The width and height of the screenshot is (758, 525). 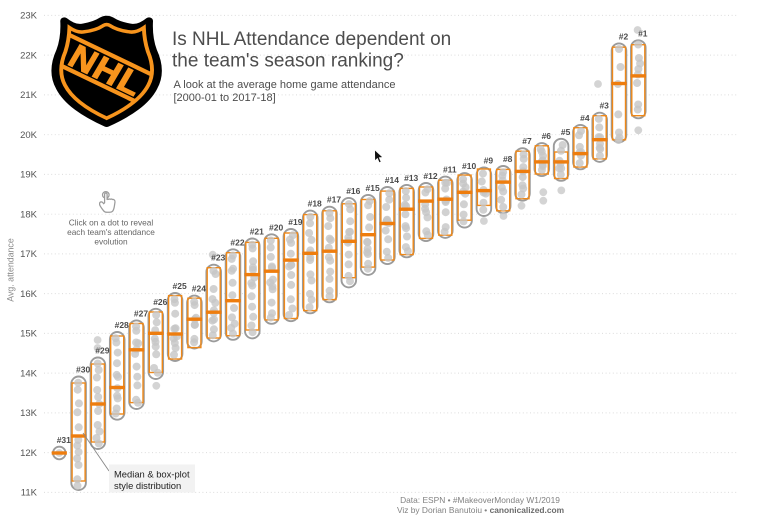 I want to click on svg-text: #7, so click(x=527, y=141).